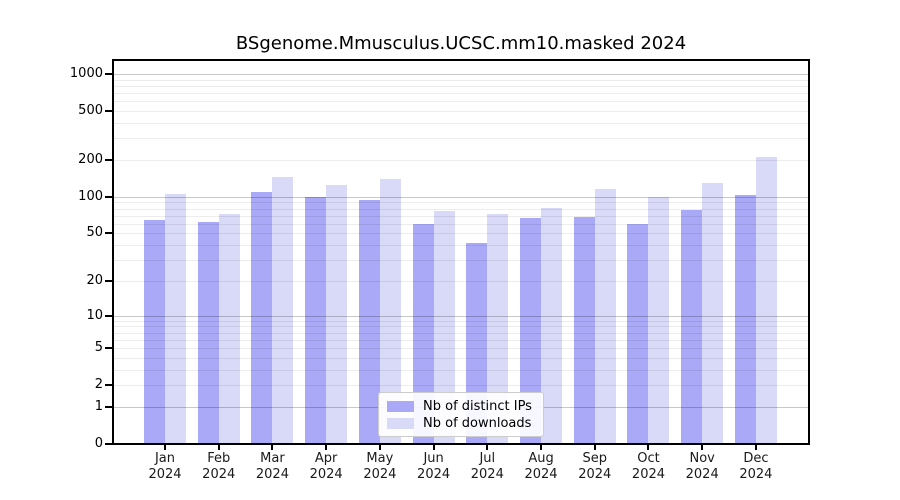 This screenshot has width=900, height=500. I want to click on x-tick-label-oct: Oct 2024, so click(648, 466).